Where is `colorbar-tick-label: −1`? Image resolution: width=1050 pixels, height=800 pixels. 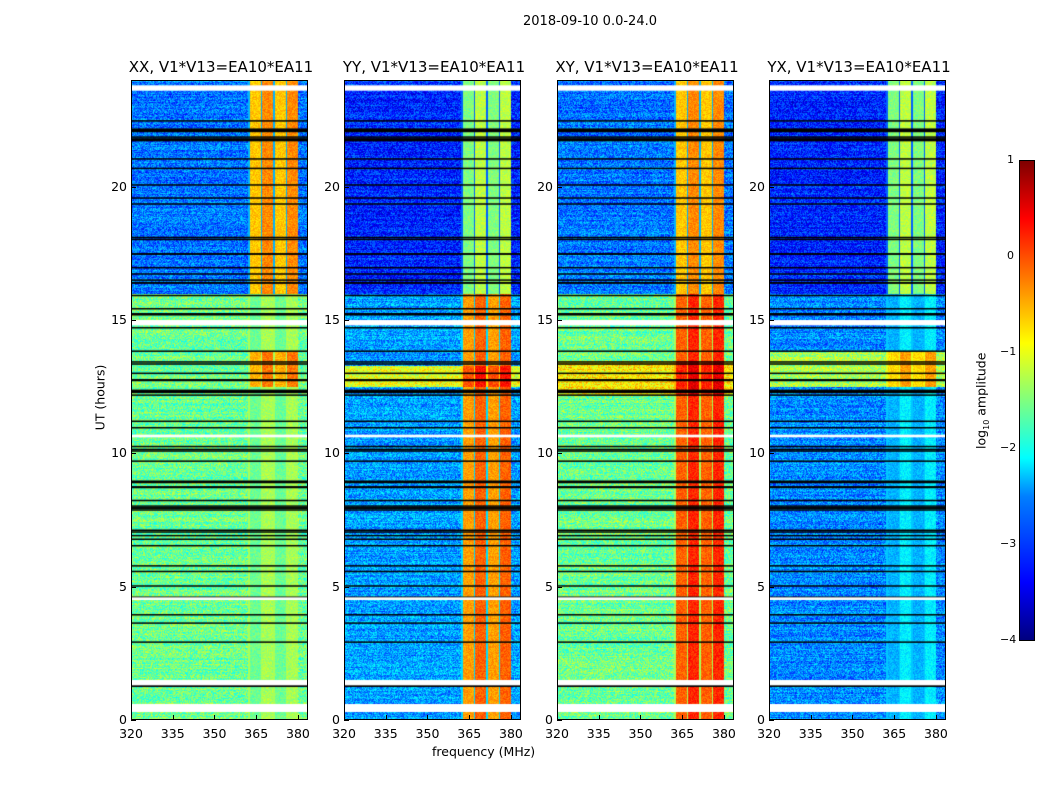 colorbar-tick-label: −1 is located at coordinates (1008, 351).